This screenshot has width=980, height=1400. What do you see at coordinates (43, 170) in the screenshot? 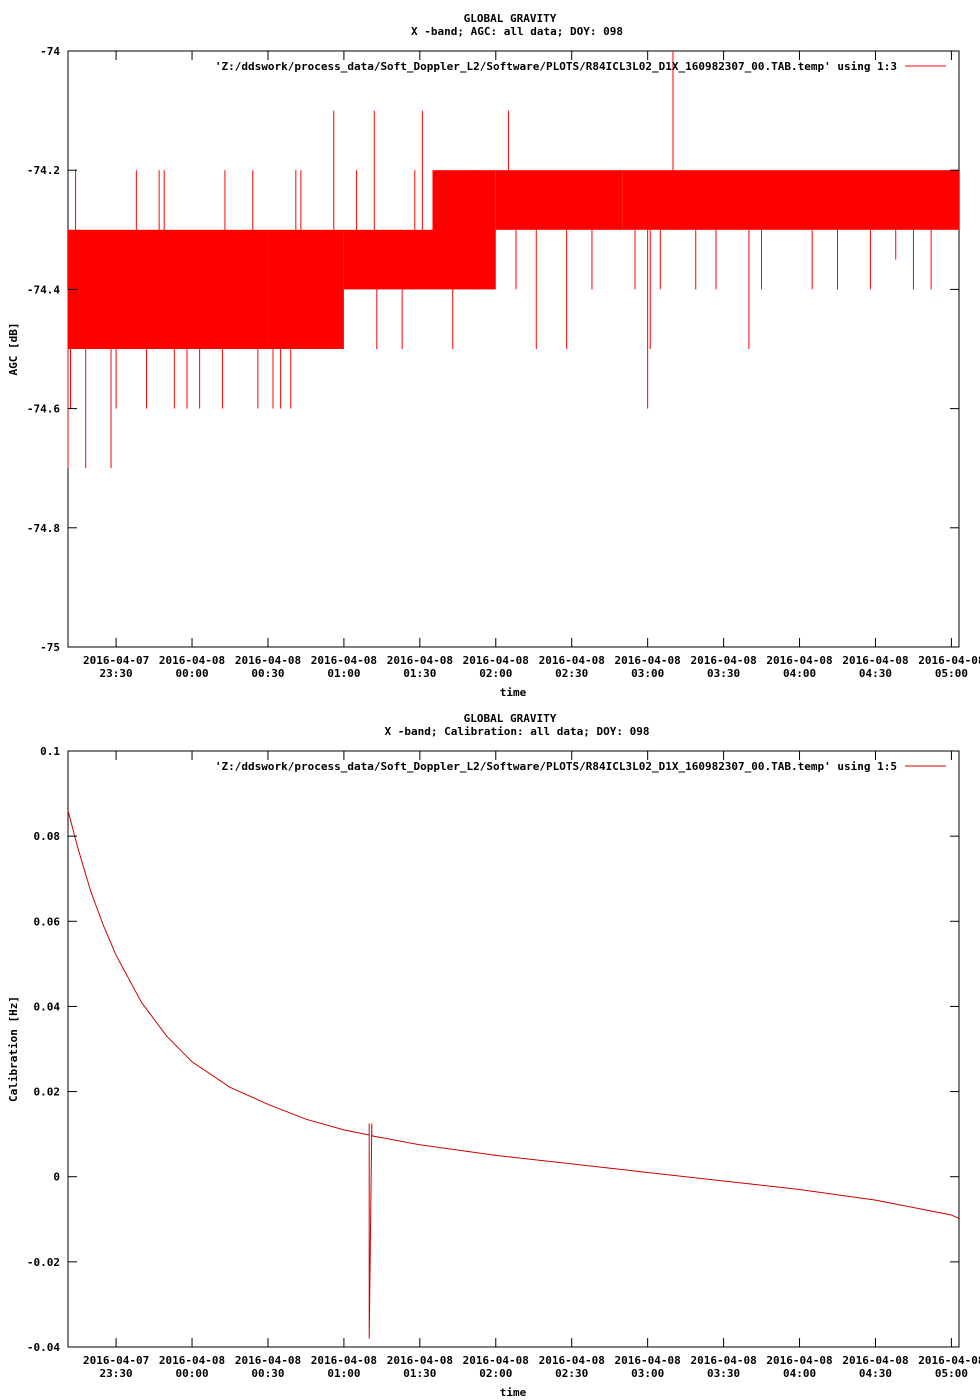
I see `y-tick-label: -74.2` at bounding box center [43, 170].